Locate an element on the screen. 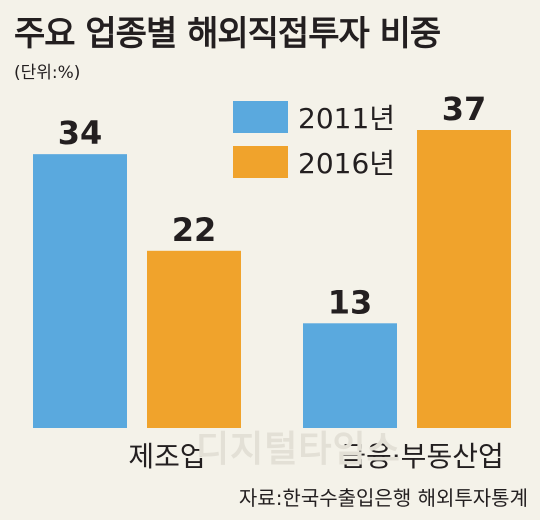 This screenshot has width=540, height=520. watermark: 디지털타임스 is located at coordinates (298, 449).